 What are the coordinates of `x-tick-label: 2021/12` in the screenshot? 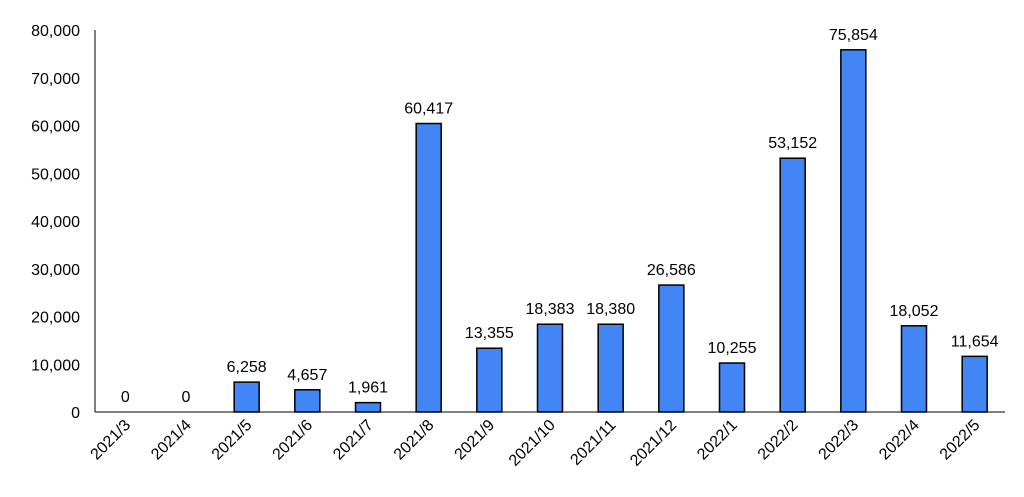 It's located at (653, 443).